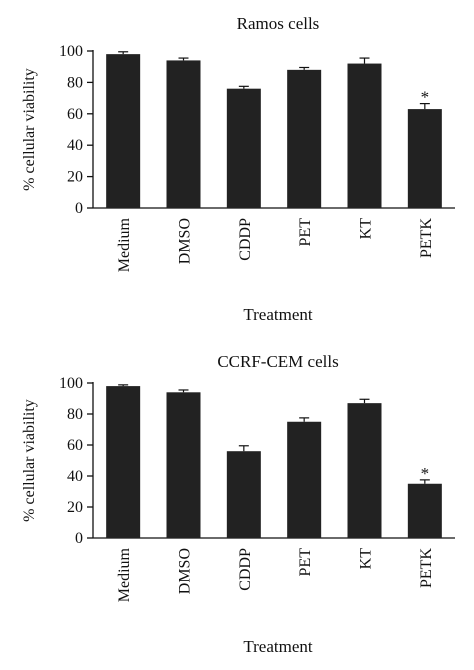  I want to click on chart-title: CCRF-CEM cells, so click(277, 361).